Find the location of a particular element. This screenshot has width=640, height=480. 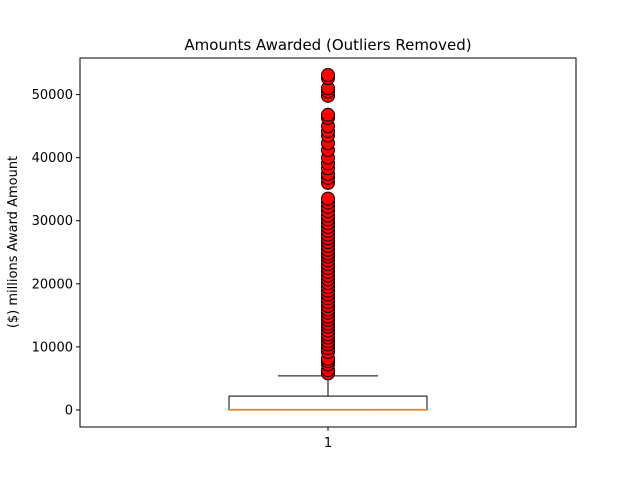

y-tick-label: 0 is located at coordinates (69, 410).